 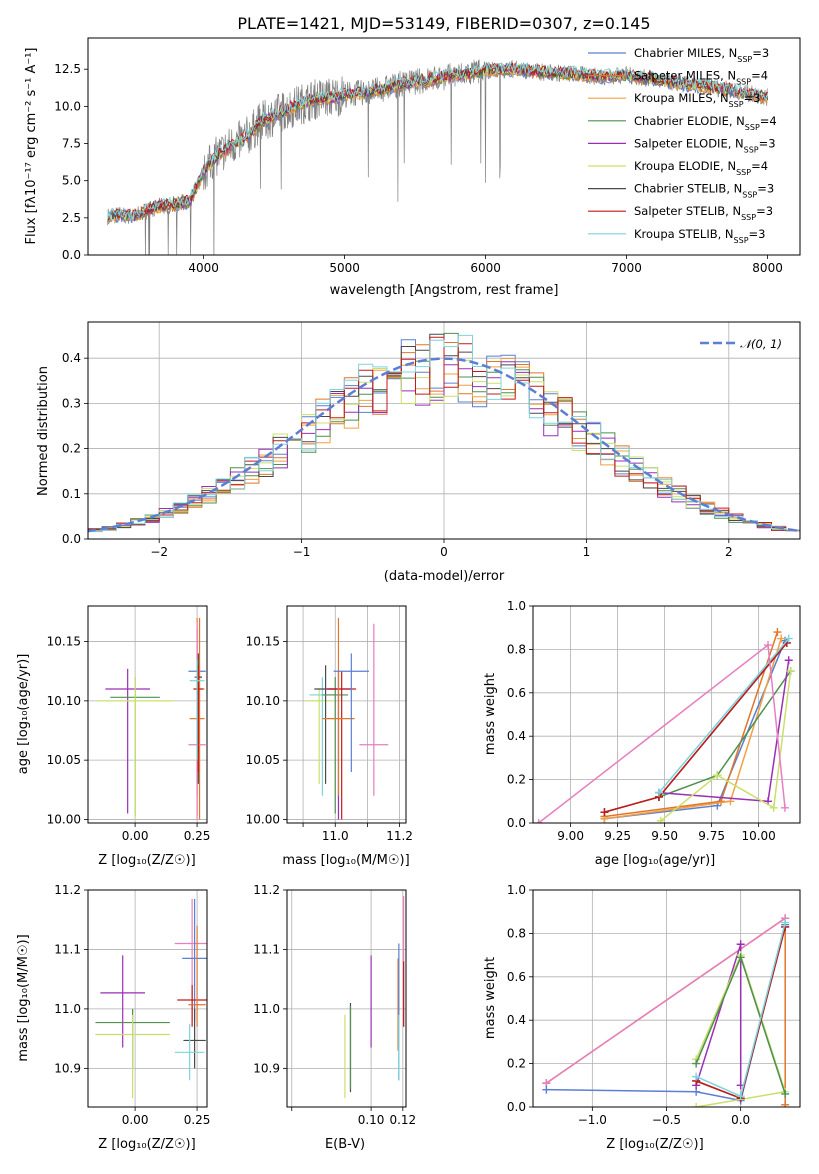 I want to click on mass-vs-ebv-panel: E(B-V) 0.10 0.12 10.9 11.0 11.1 11.2, so click(x=334, y=1017).